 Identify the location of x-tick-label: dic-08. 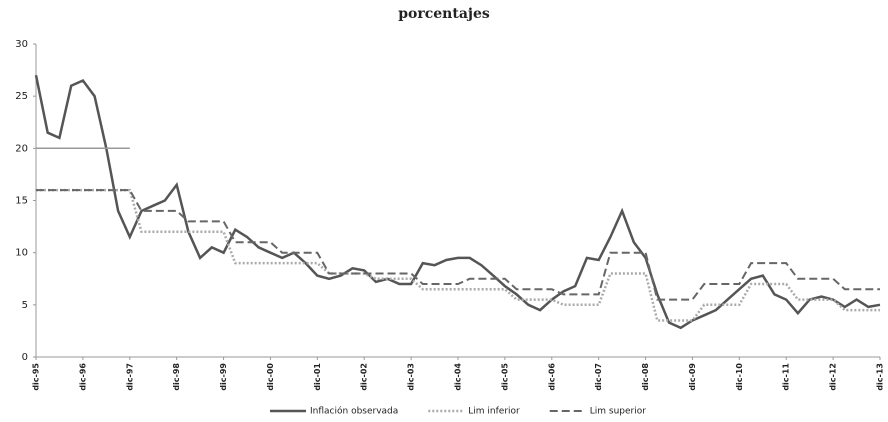
(645, 377).